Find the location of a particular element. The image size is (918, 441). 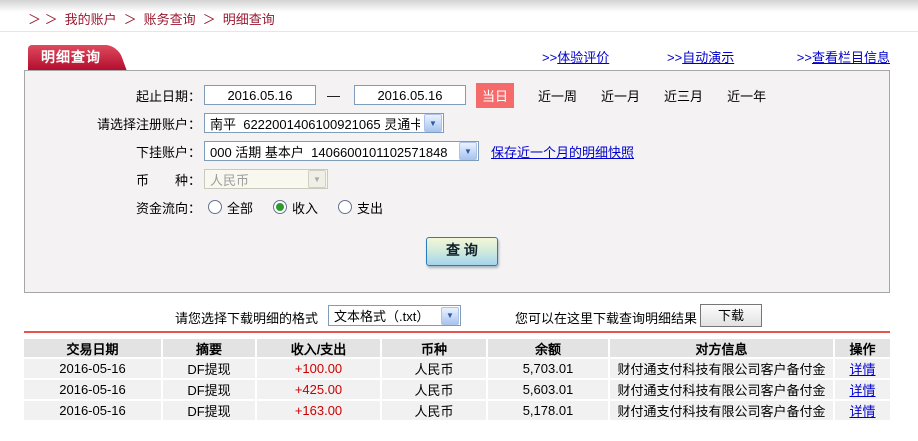

header-balance: 余额 is located at coordinates (549, 348).